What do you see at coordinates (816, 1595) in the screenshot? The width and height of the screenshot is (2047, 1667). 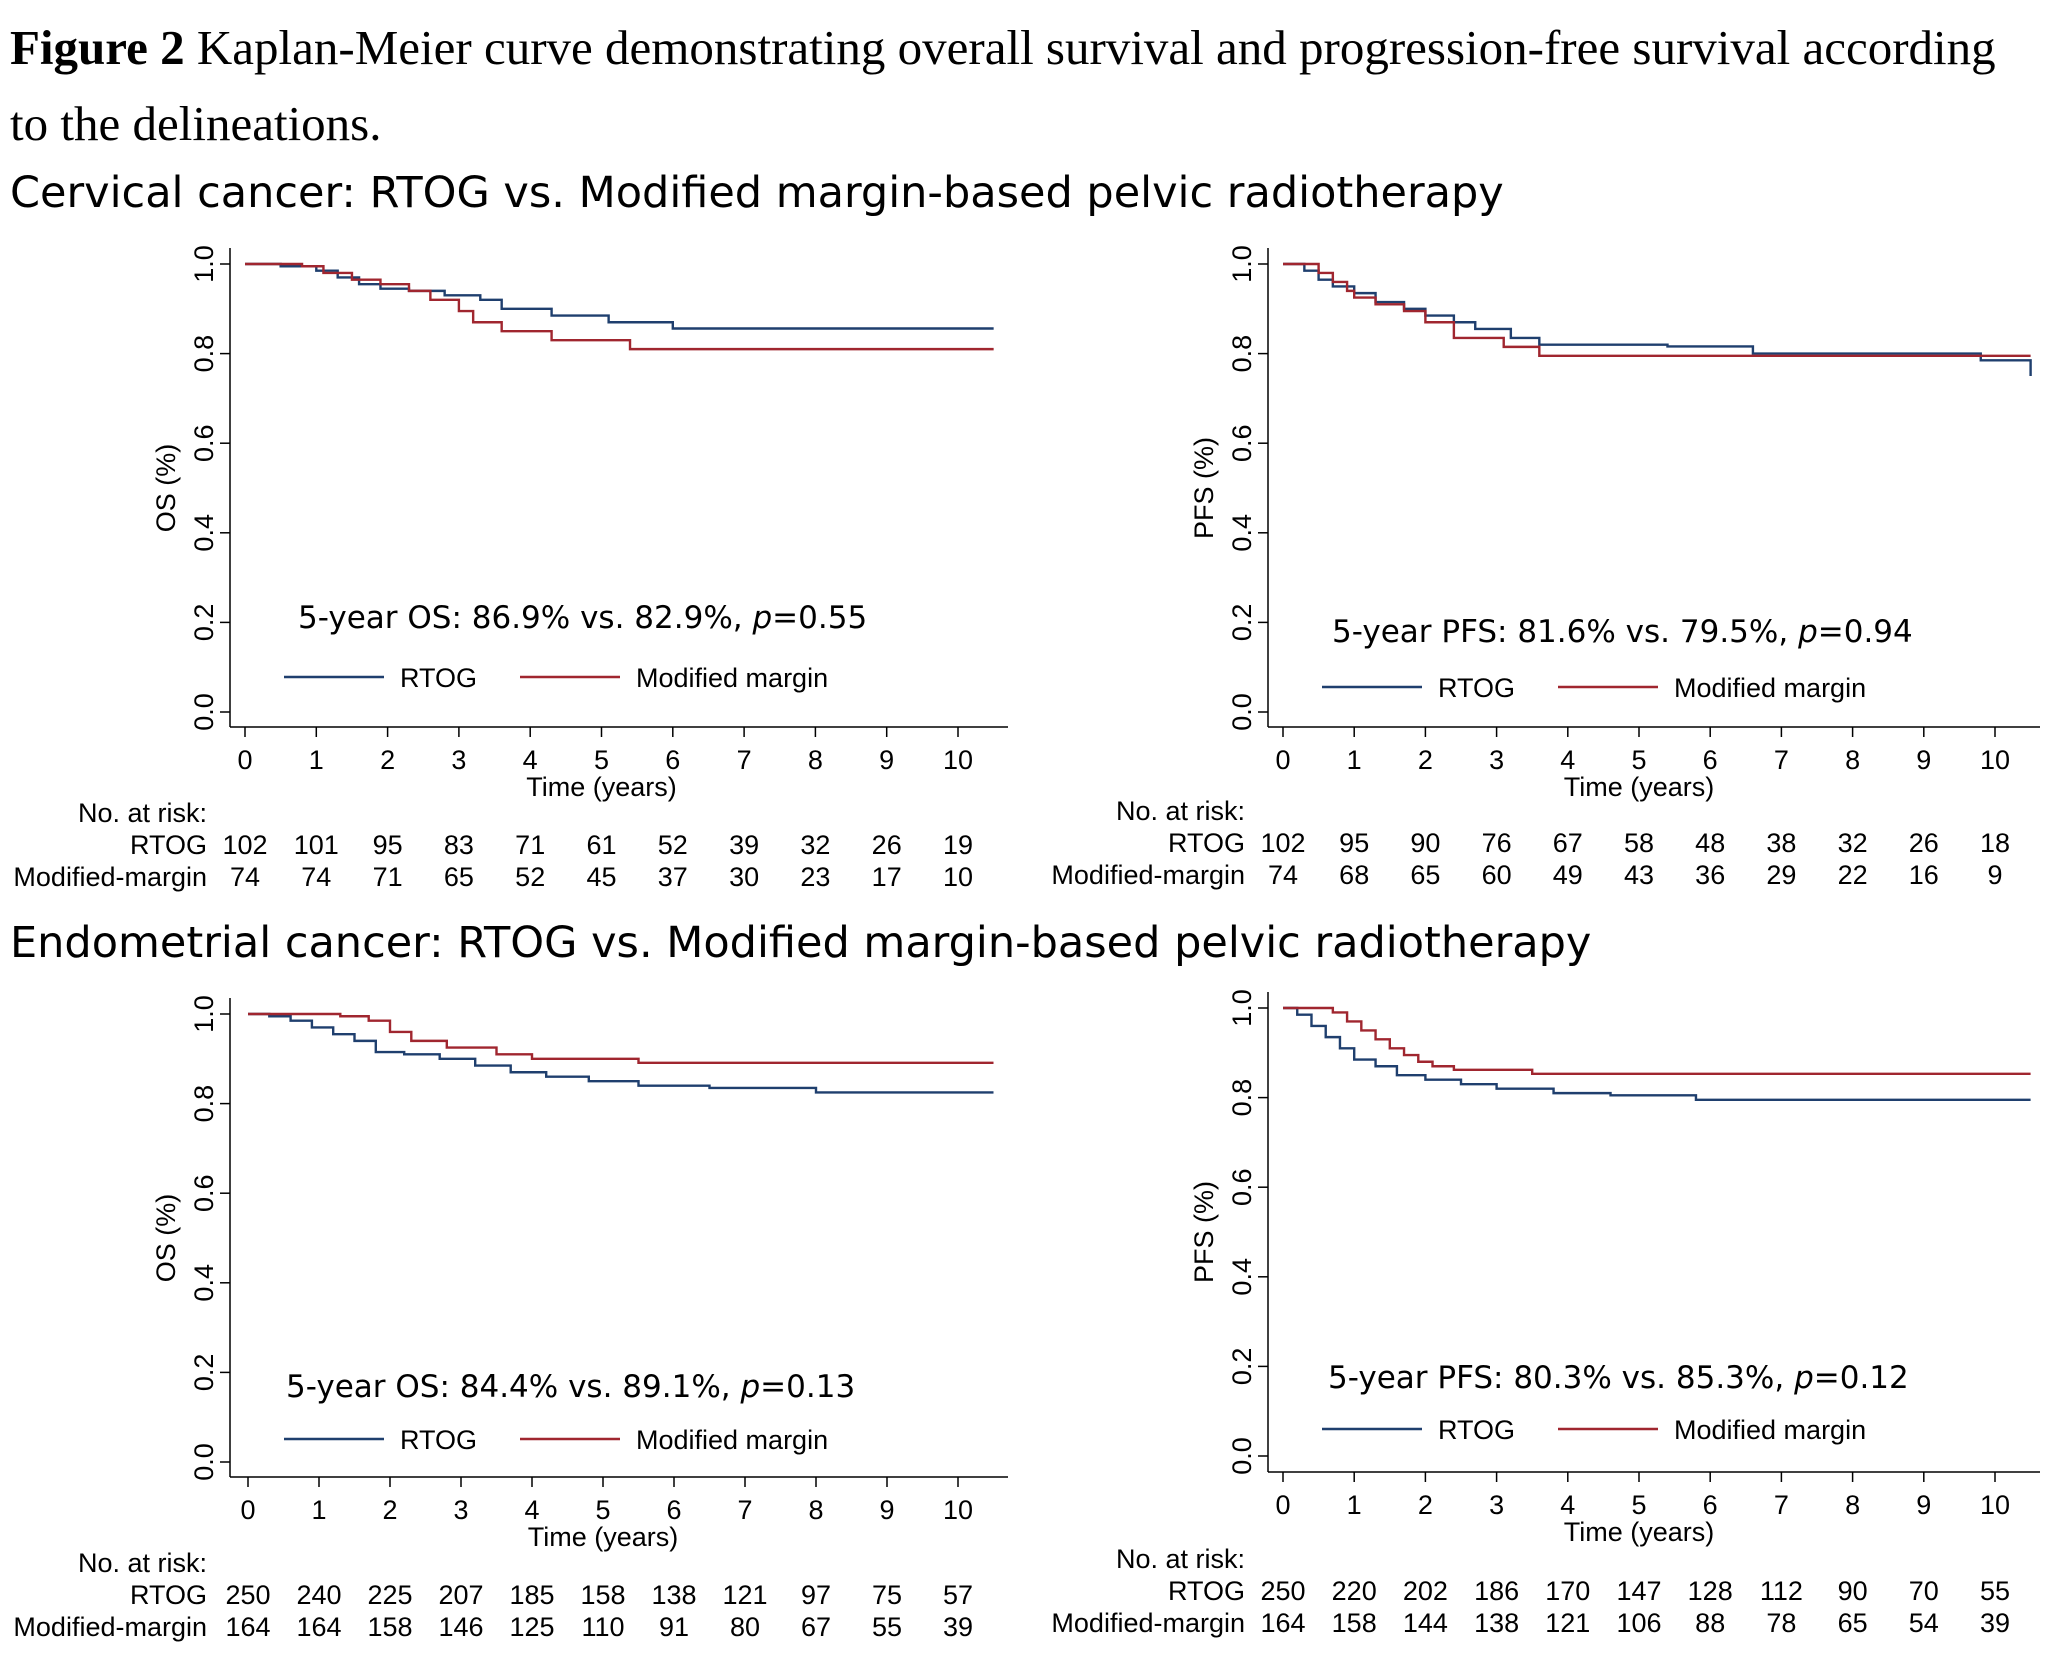 I see `risk-count: 97` at bounding box center [816, 1595].